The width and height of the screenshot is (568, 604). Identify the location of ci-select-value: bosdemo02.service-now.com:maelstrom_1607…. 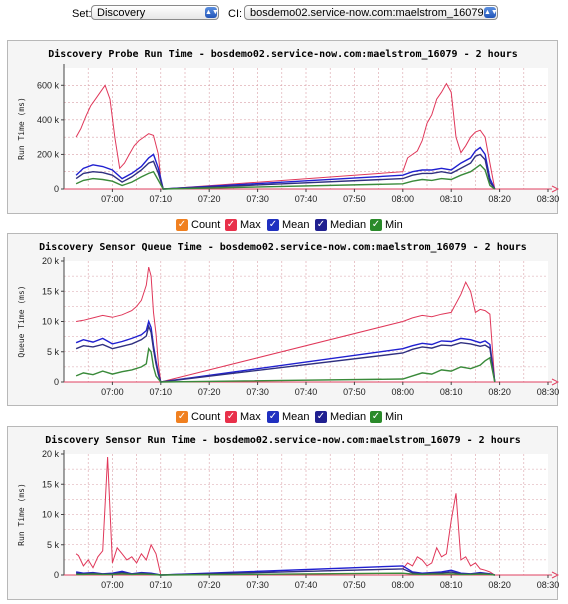
(367, 13).